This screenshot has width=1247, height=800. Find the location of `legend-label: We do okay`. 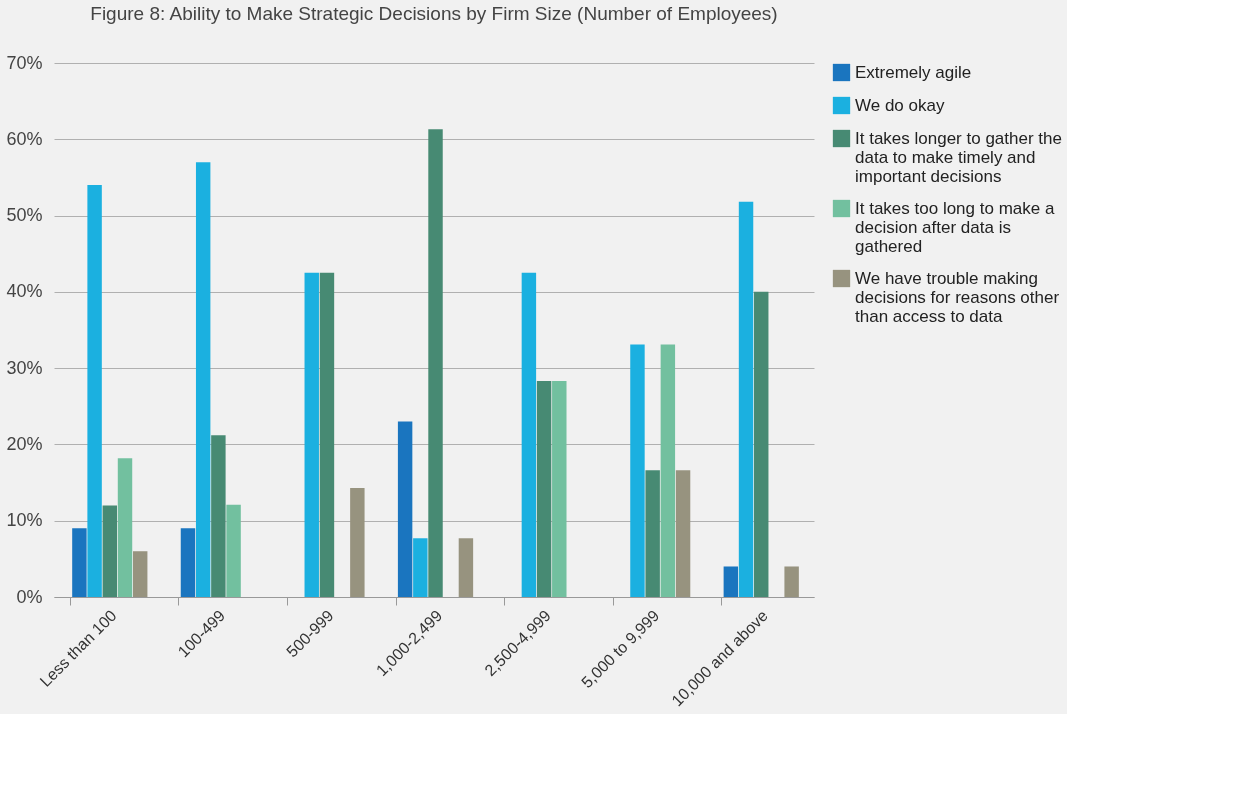

legend-label: We do okay is located at coordinates (900, 105).